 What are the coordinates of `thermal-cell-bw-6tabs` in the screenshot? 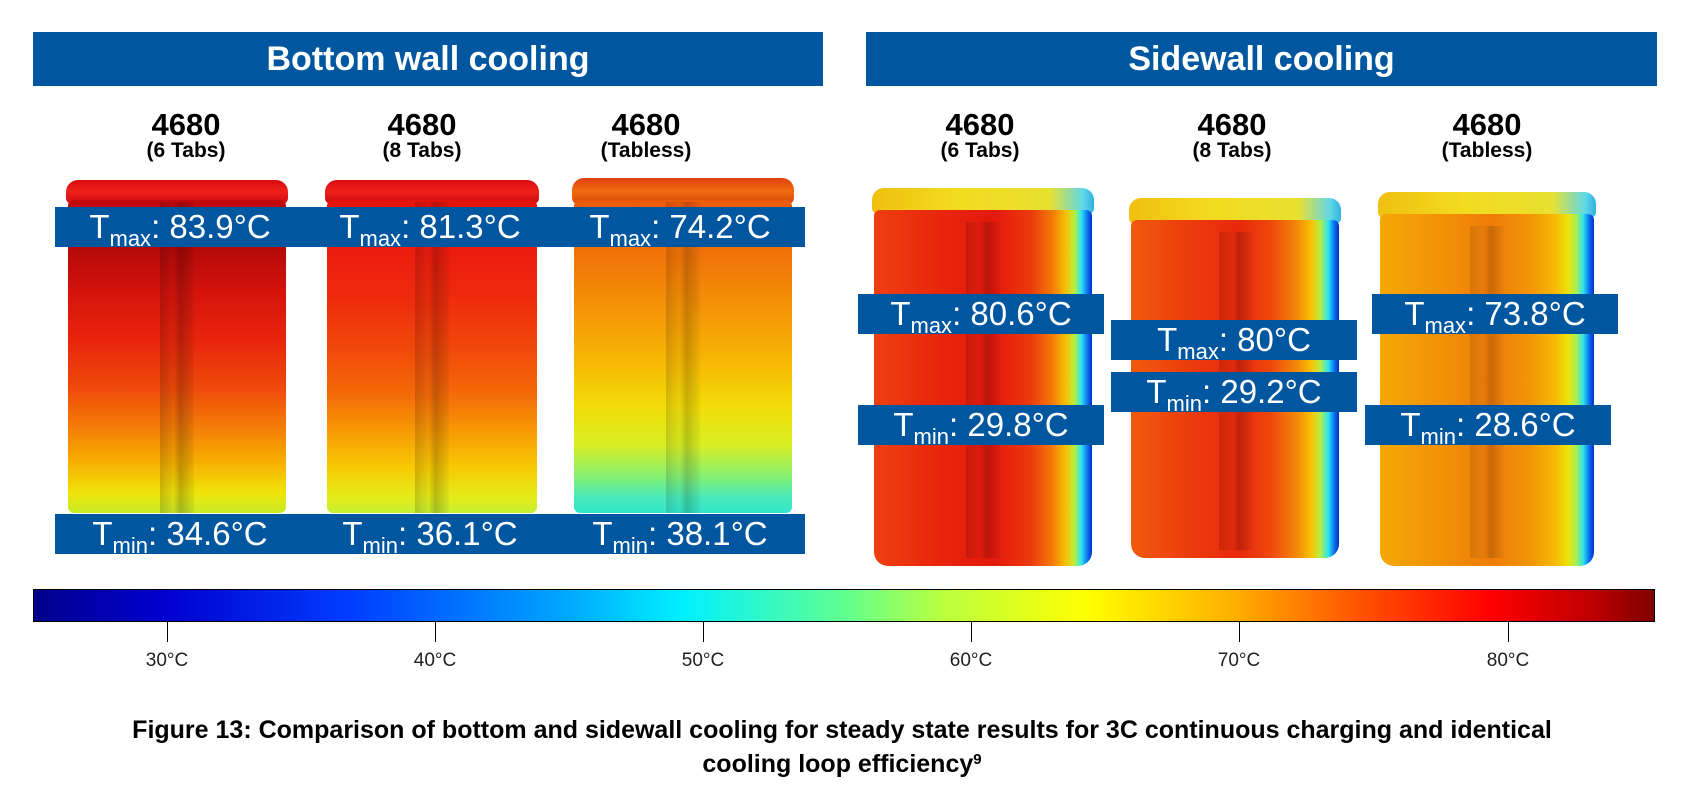 It's located at (177, 346).